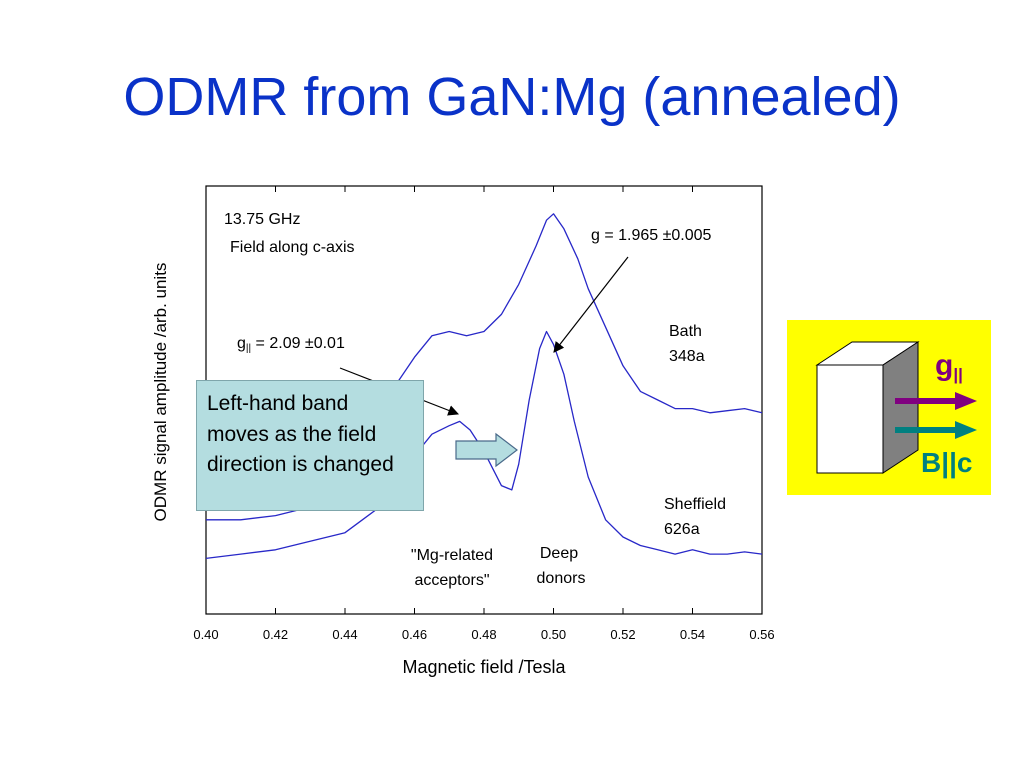  What do you see at coordinates (944, 365) in the screenshot?
I see `g-parallel-letter: g` at bounding box center [944, 365].